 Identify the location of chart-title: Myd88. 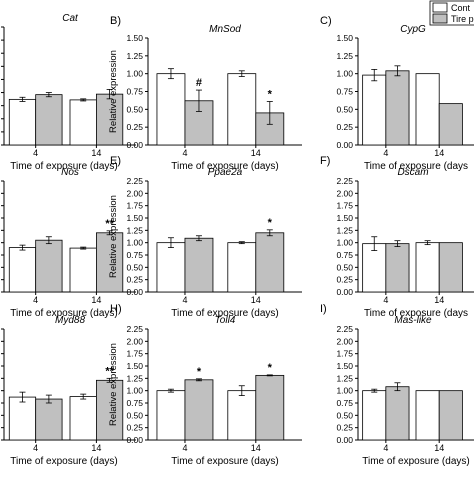
(70, 320).